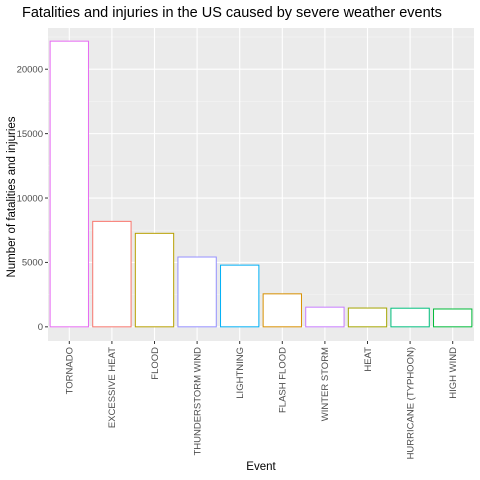 Image resolution: width=480 pixels, height=480 pixels. I want to click on x-axis-label: Event, so click(261, 467).